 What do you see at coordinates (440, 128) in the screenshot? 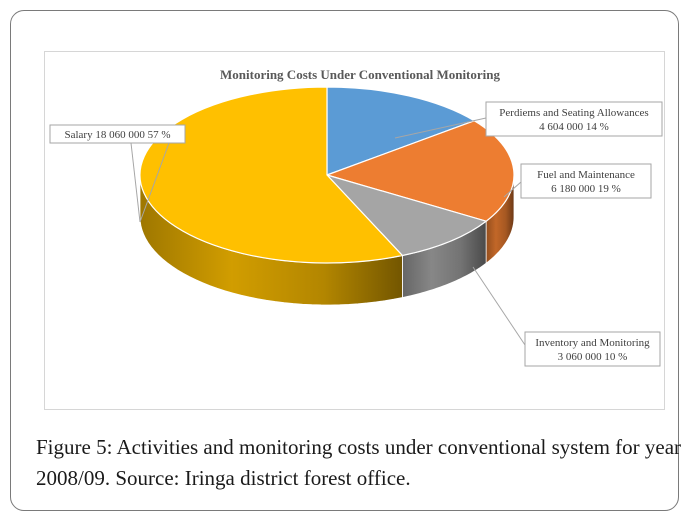
I see `leader-line-perdiems-and-seating-allowances` at bounding box center [440, 128].